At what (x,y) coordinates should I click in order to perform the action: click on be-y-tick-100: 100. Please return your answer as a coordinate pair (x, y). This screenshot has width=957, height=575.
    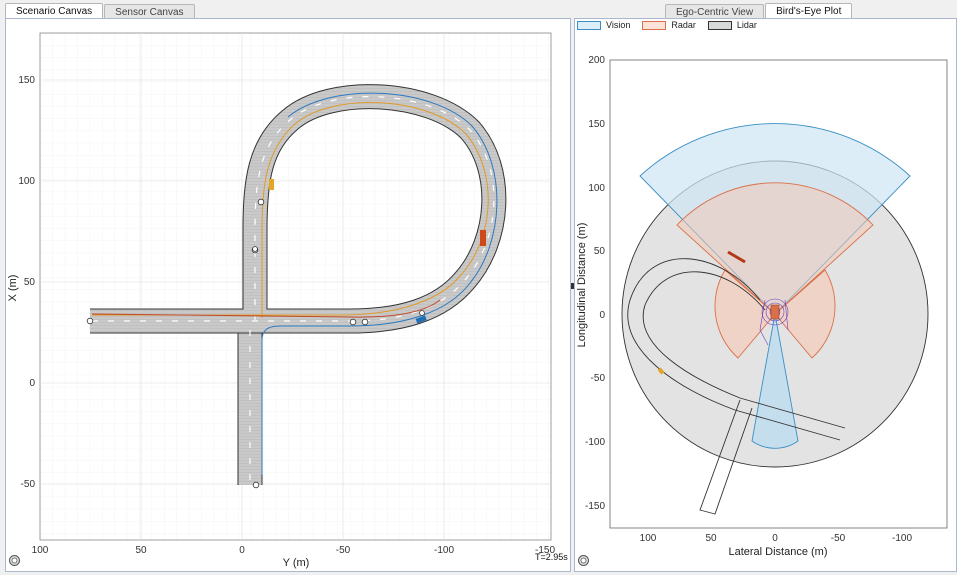
    Looking at the image, I should click on (596, 188).